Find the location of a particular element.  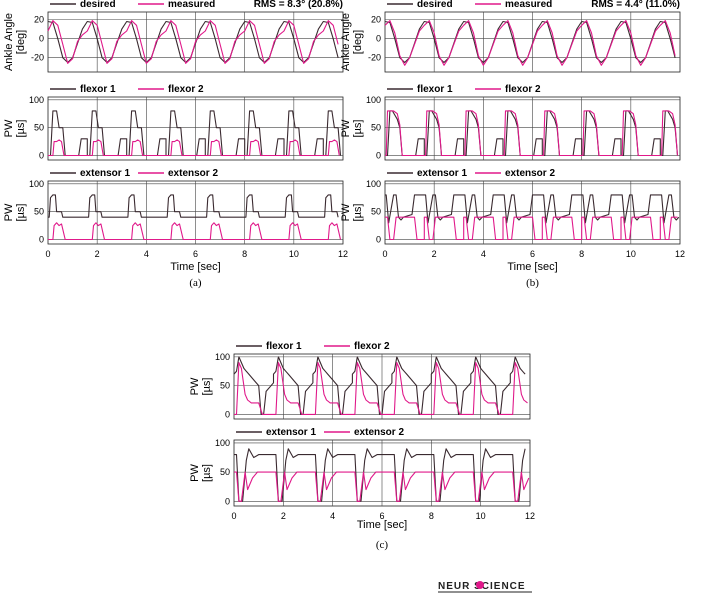

subfigure-caption: (b) is located at coordinates (532, 283).